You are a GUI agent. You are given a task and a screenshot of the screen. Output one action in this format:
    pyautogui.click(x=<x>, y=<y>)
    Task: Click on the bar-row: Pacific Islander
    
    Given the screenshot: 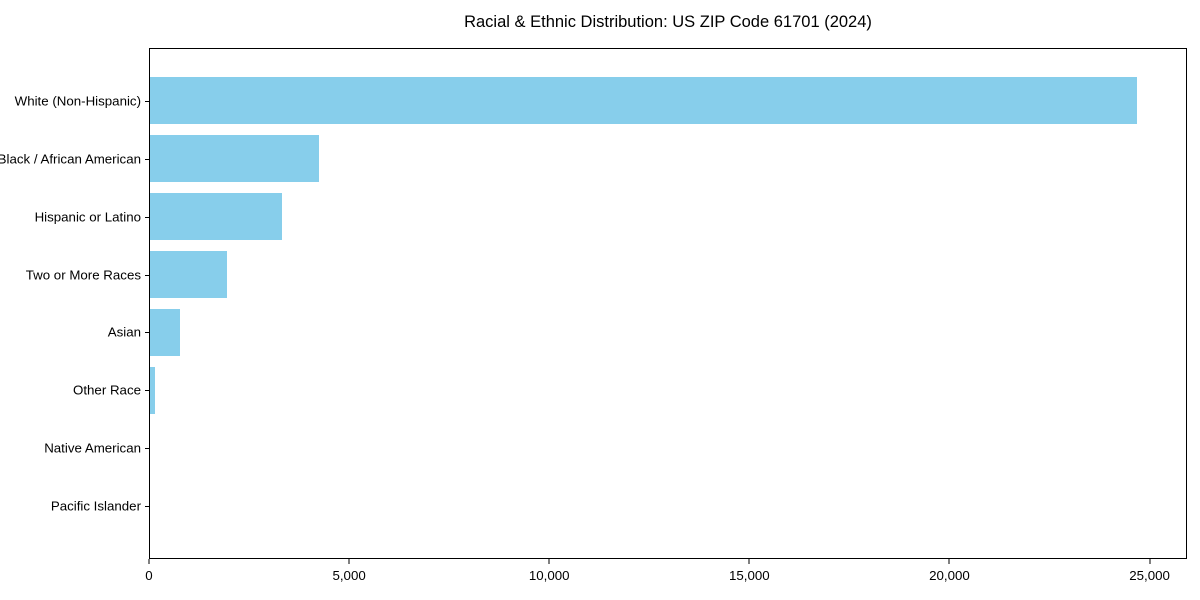 What is the action you would take?
    pyautogui.click(x=618, y=506)
    